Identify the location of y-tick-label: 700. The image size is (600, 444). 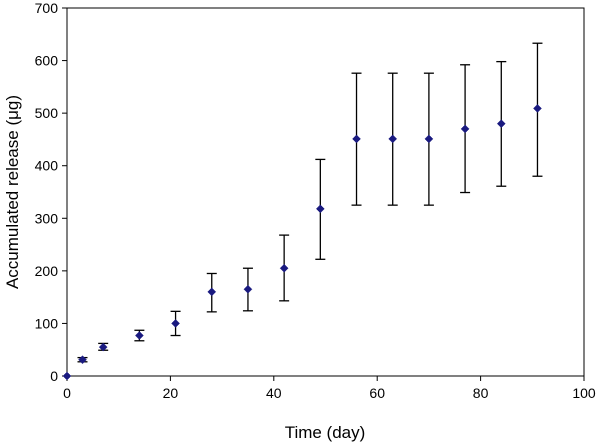
(47, 8).